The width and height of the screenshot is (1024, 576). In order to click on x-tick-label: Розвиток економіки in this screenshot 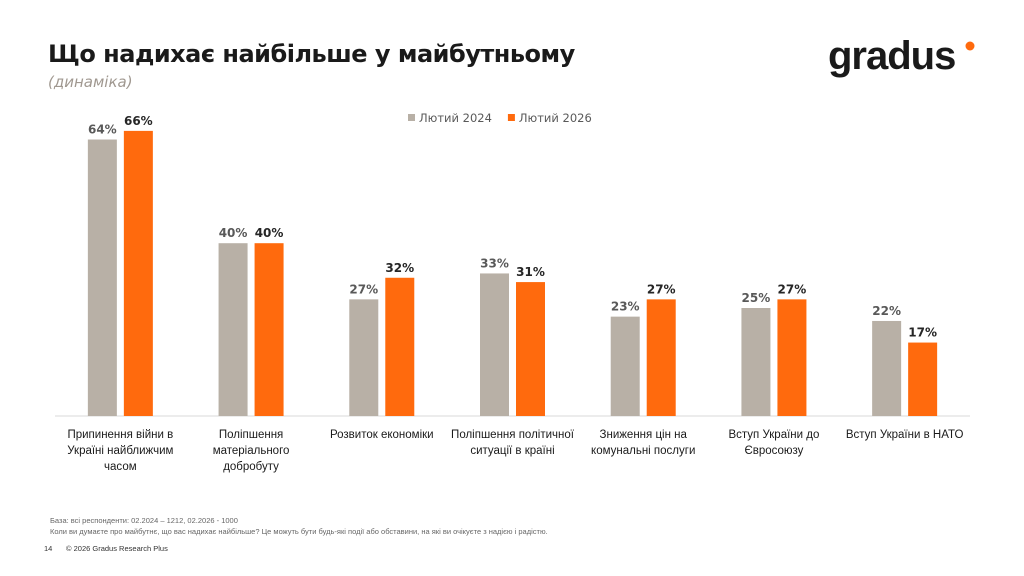, I will do `click(381, 435)`.